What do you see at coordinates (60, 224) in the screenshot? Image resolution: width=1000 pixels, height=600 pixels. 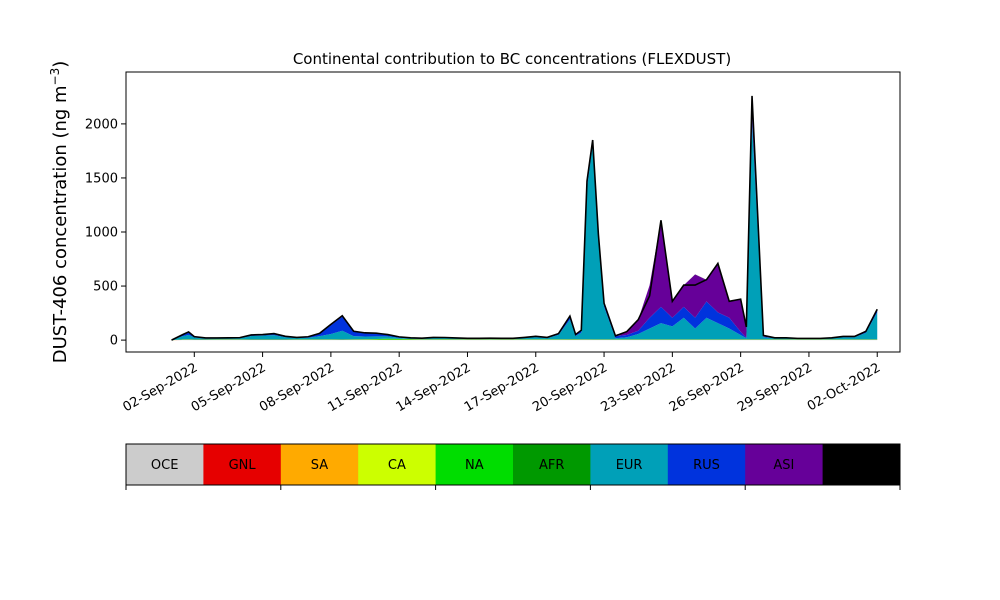 I see `y-axis-label-main: DUST-406 concentration (ng m` at bounding box center [60, 224].